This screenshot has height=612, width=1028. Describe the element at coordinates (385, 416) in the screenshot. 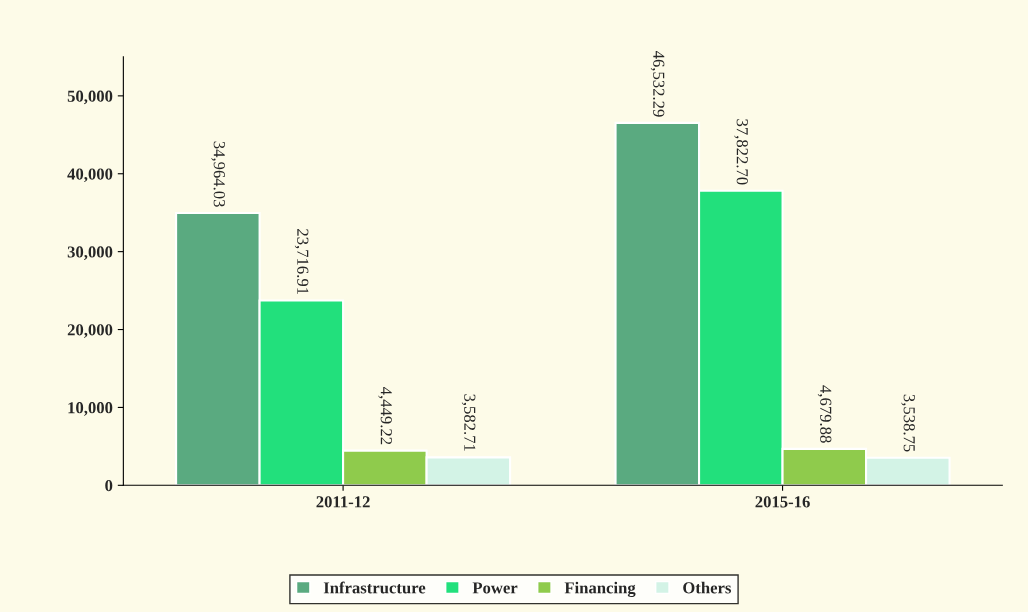

I see `data-label: 4,449.22` at that location.